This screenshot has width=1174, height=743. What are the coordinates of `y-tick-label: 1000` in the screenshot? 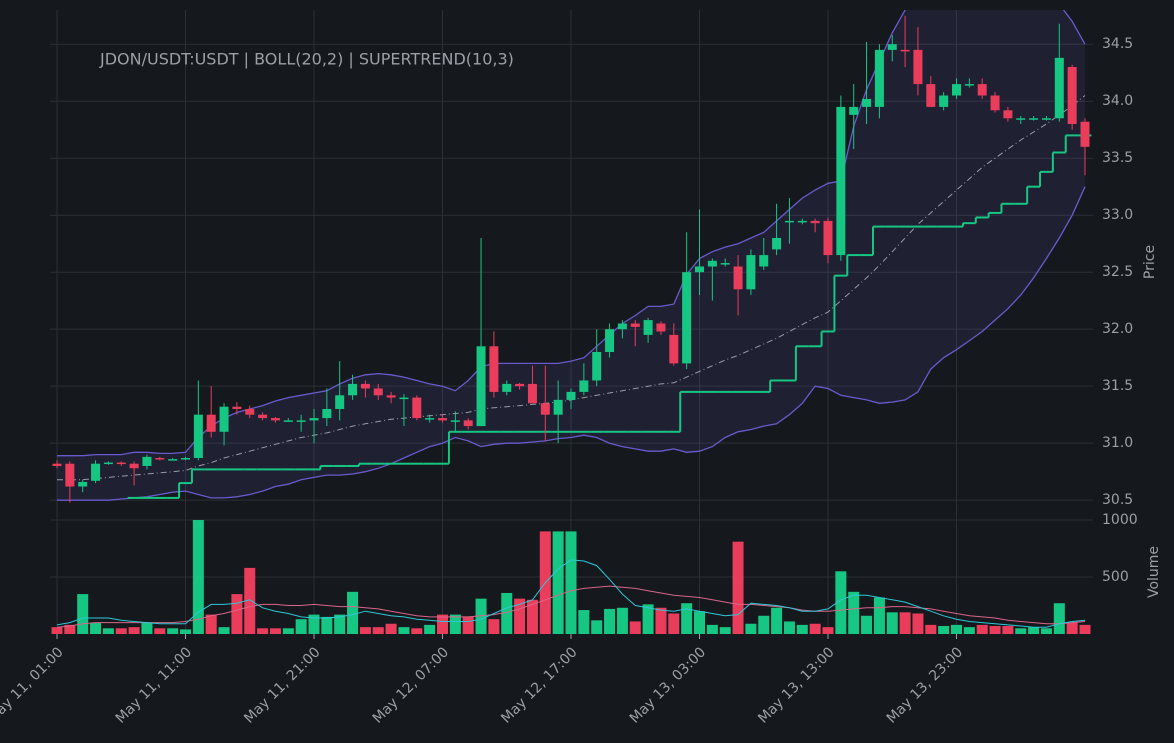 It's located at (1120, 520).